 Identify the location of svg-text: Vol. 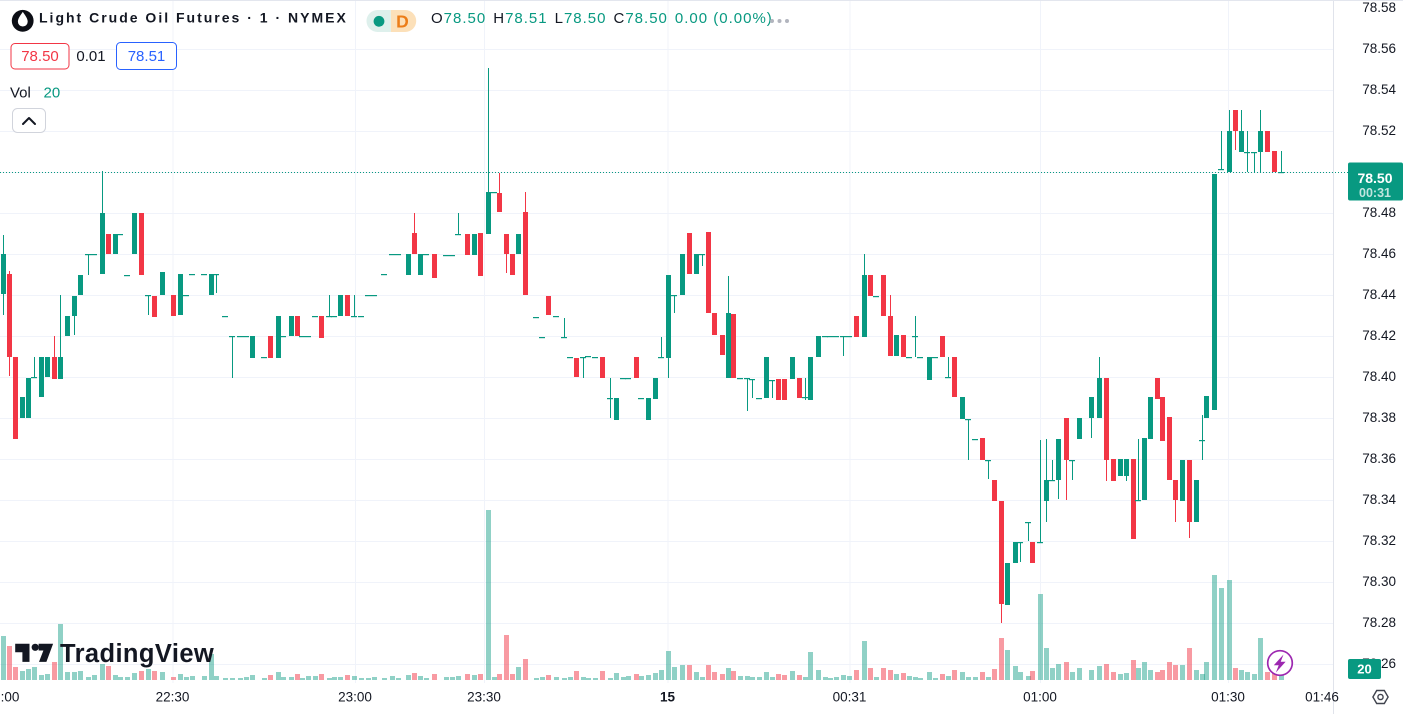
(20, 92).